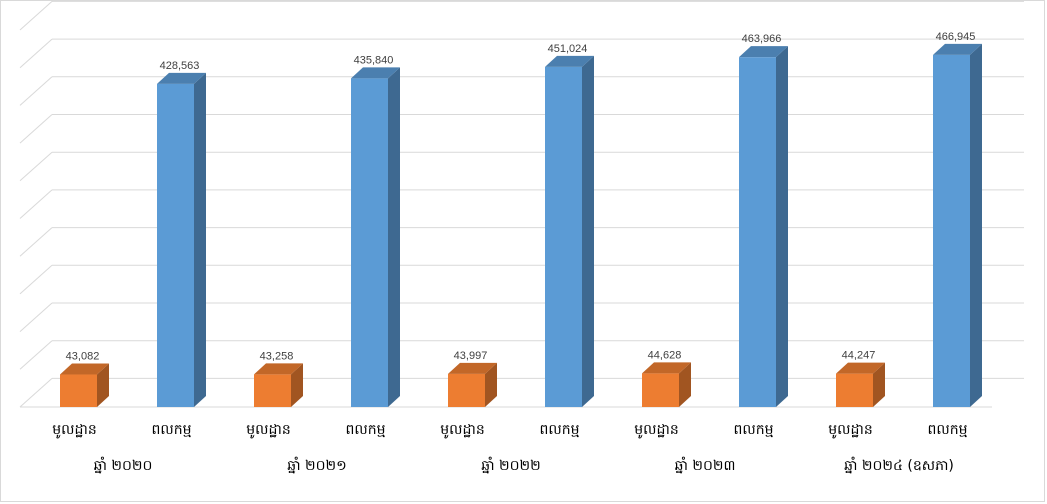 This screenshot has width=1047, height=504. I want to click on data-label: 43,082, so click(83, 357).